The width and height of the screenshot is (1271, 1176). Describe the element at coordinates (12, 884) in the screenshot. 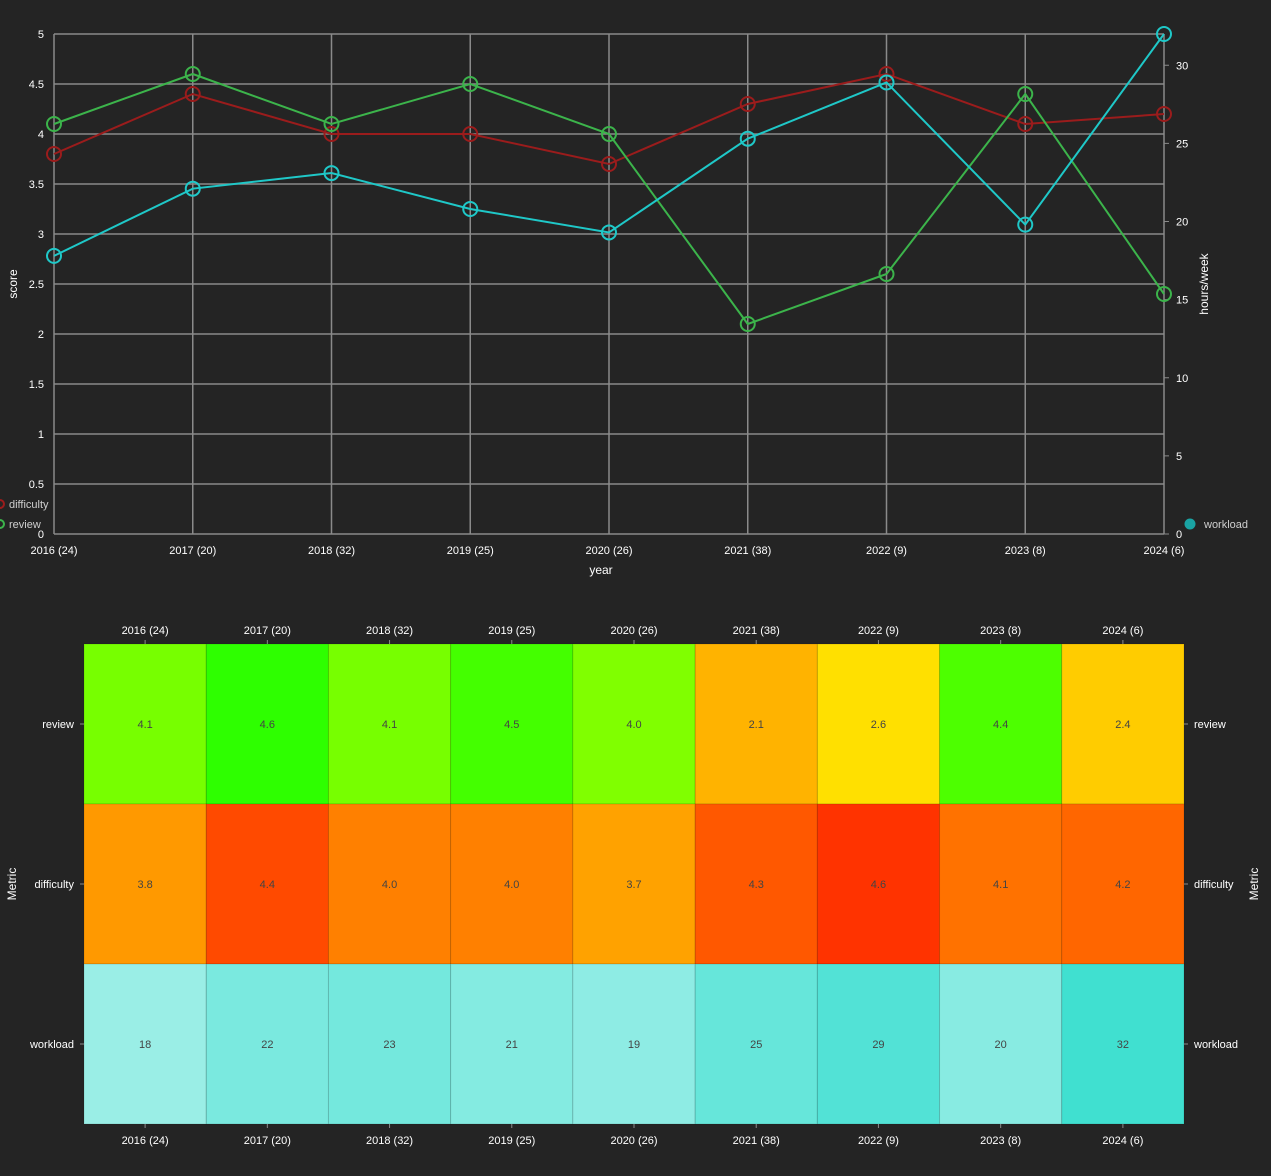

I see `heatmap-y-label-left: Metric` at that location.